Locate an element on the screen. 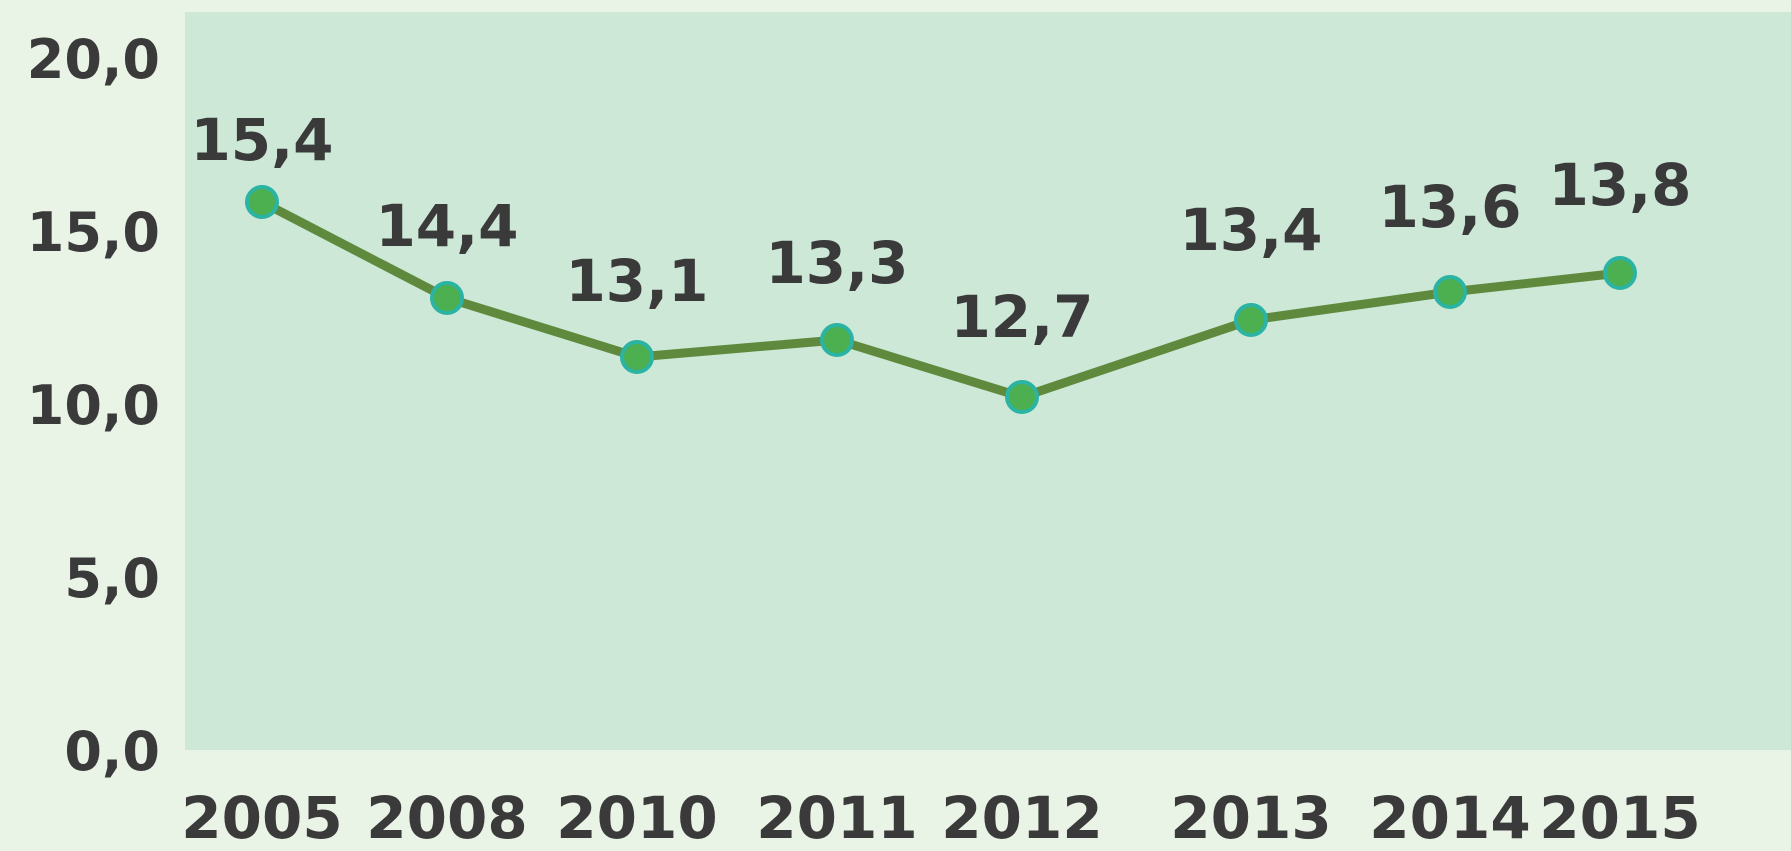 The height and width of the screenshot is (851, 1791). x-axis-ticks: 2005 2008 2010 2011 2012 2013 2014 2015 is located at coordinates (940, 817).